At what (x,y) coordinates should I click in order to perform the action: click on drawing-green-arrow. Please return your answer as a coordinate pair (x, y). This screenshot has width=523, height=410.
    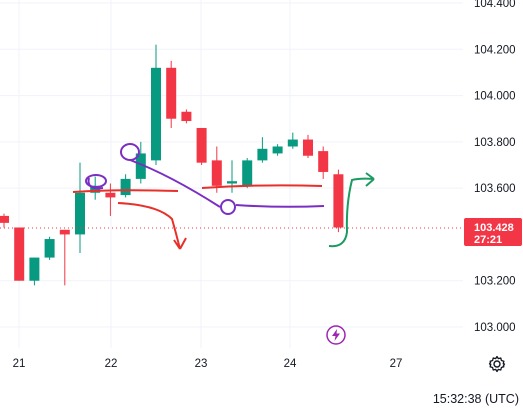
    Looking at the image, I should click on (351, 210).